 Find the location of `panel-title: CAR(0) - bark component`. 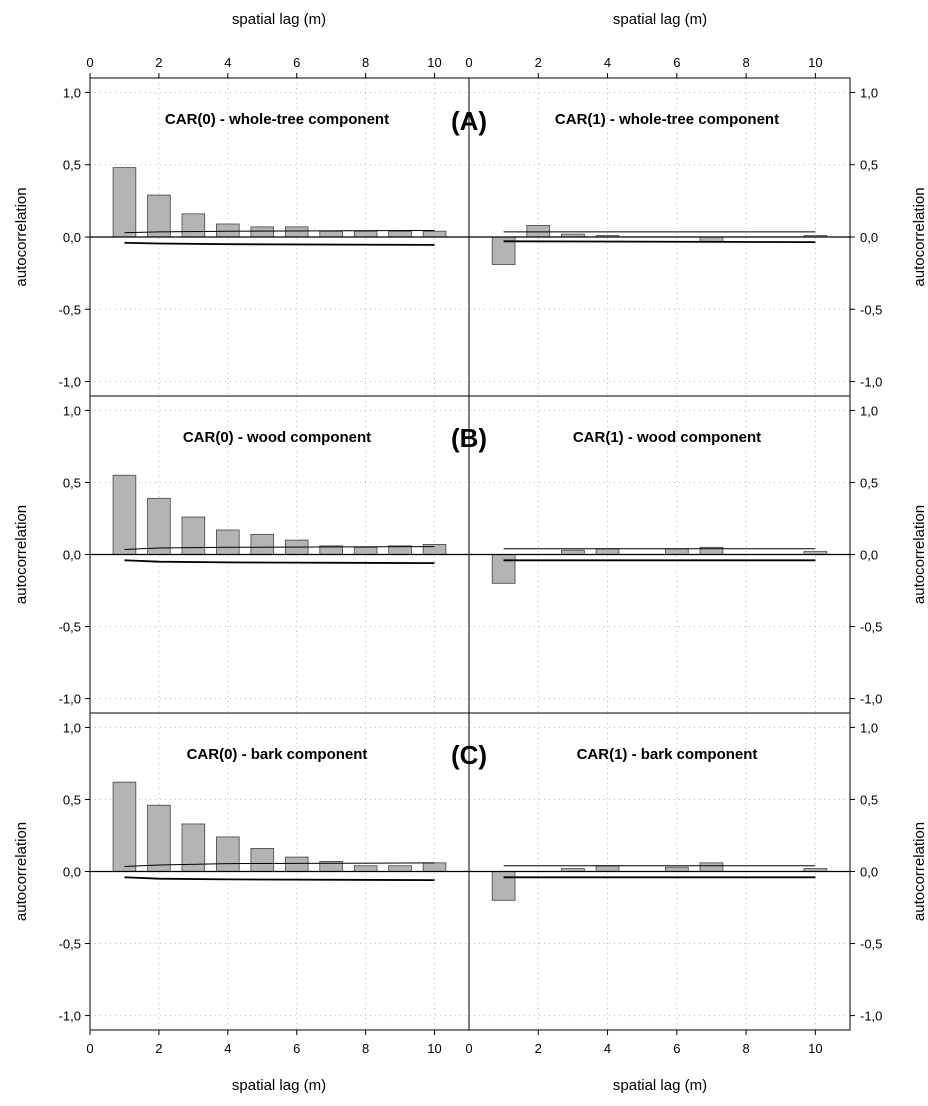

panel-title: CAR(0) - bark component is located at coordinates (277, 754).